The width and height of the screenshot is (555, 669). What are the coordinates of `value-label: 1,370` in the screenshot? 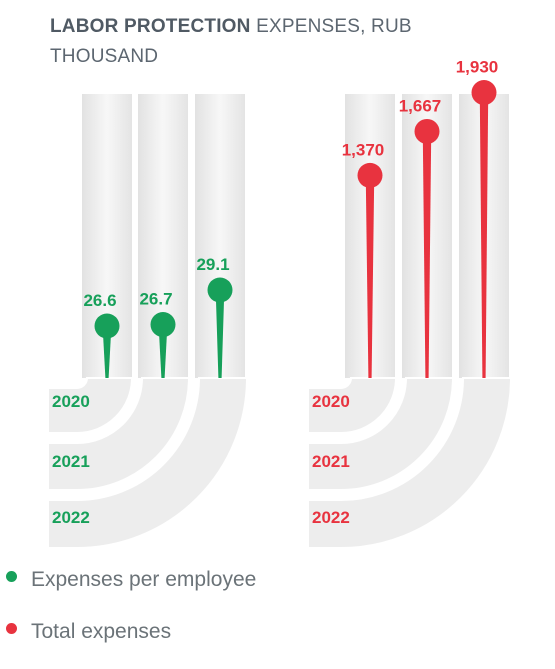 It's located at (363, 149).